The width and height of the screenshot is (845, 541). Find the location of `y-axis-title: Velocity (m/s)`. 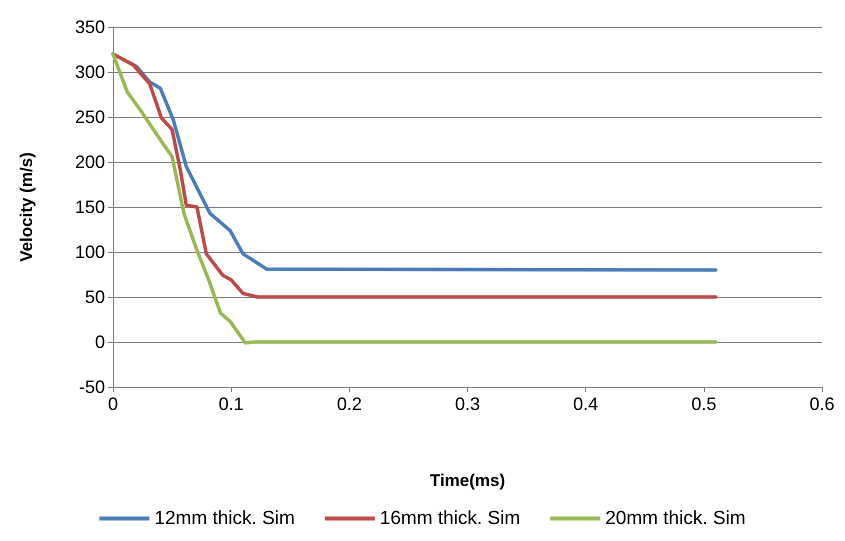

y-axis-title: Velocity (m/s) is located at coordinates (26, 207).